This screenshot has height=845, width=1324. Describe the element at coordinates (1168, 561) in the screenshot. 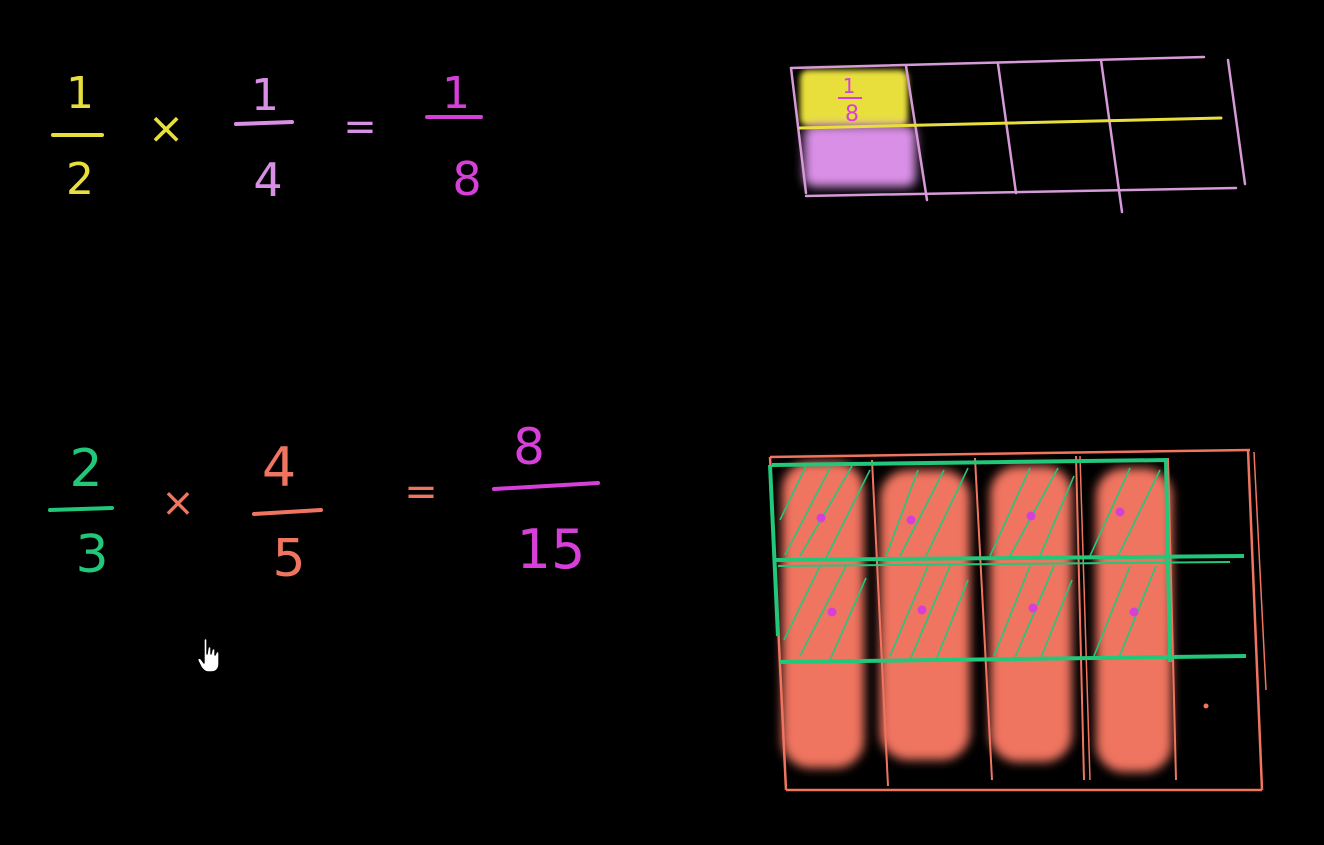

I see `diagram2-green-right` at that location.